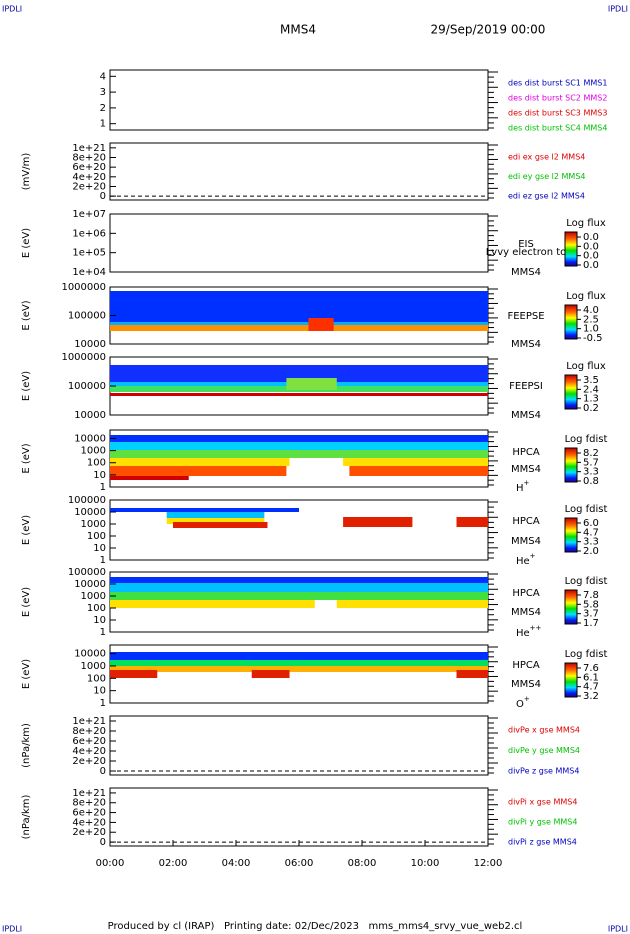 The width and height of the screenshot is (630, 934). What do you see at coordinates (593, 338) in the screenshot?
I see `colorbar-tick-label: -0.5` at bounding box center [593, 338].